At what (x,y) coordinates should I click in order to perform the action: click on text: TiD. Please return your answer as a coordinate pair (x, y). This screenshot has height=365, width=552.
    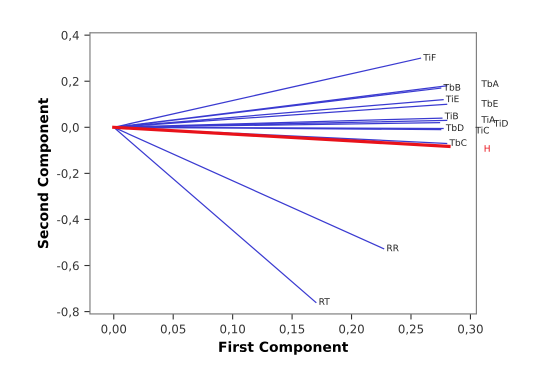
    Looking at the image, I should click on (501, 123).